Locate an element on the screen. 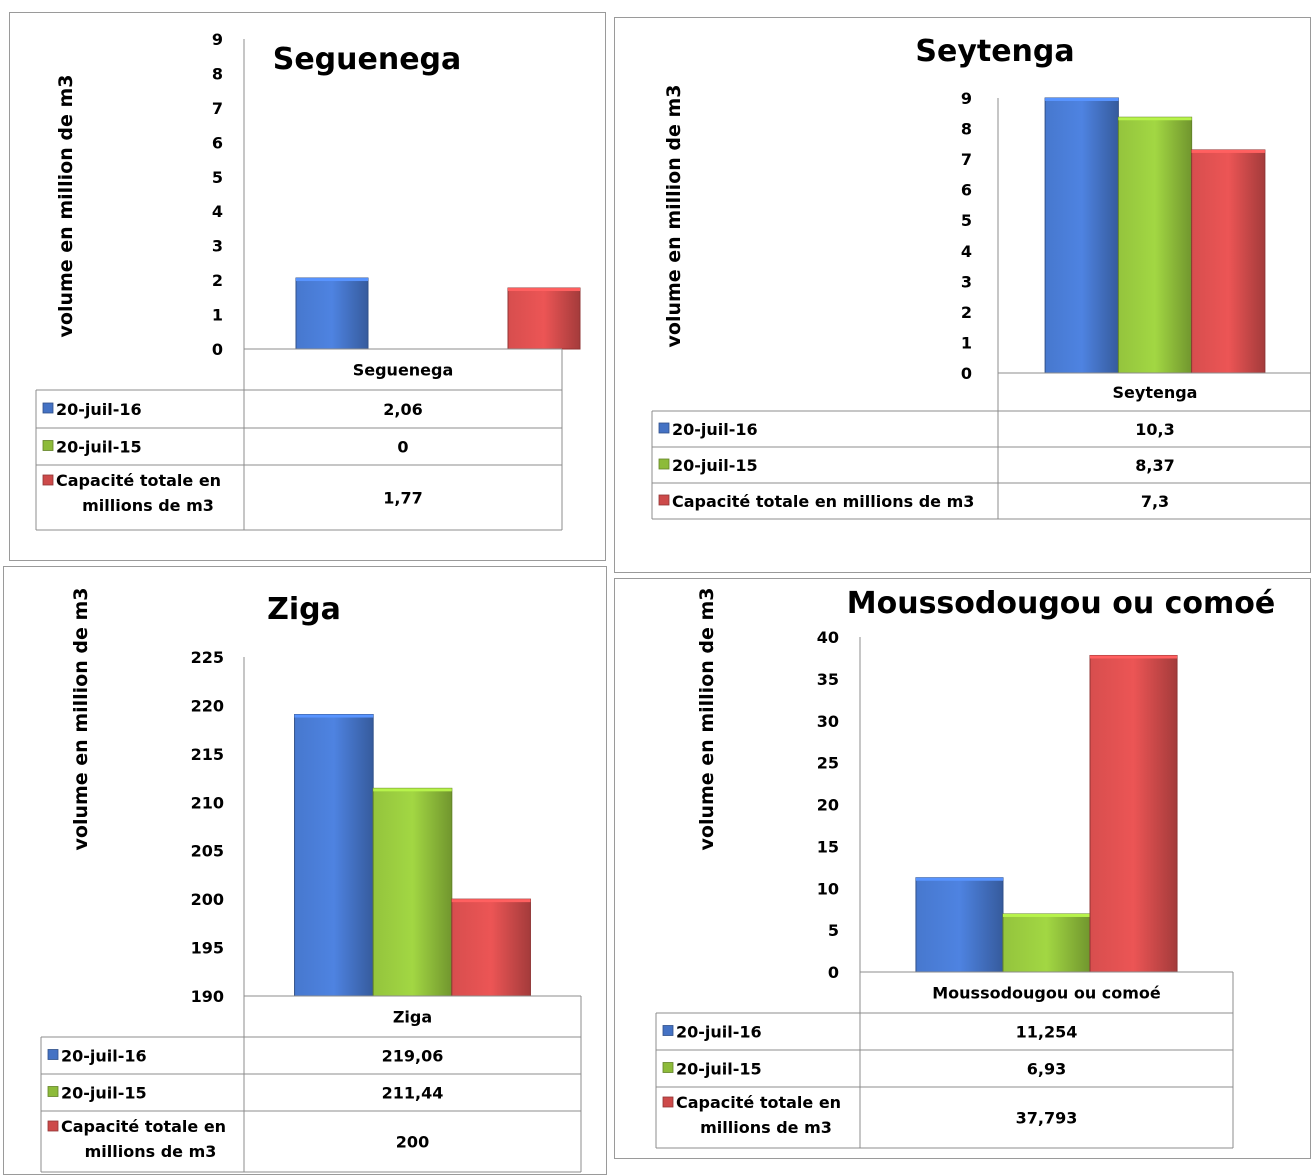 The image size is (1311, 1176). y-tick-label: 3 is located at coordinates (966, 281).